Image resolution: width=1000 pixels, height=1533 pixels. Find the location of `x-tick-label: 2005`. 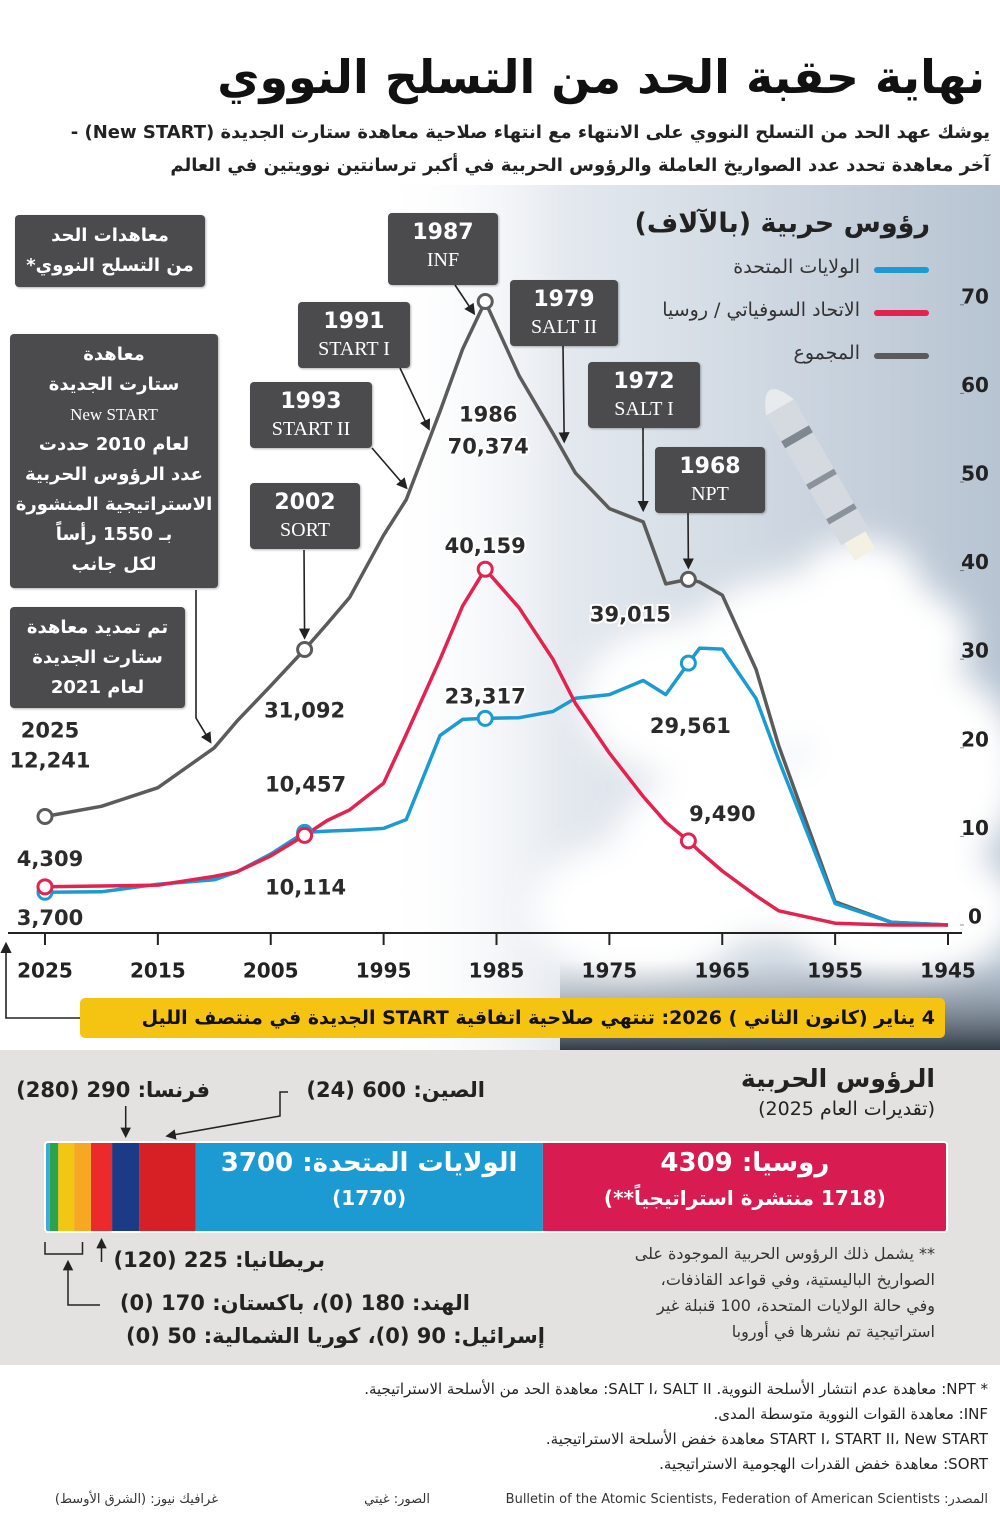

x-tick-label: 2005 is located at coordinates (271, 971).